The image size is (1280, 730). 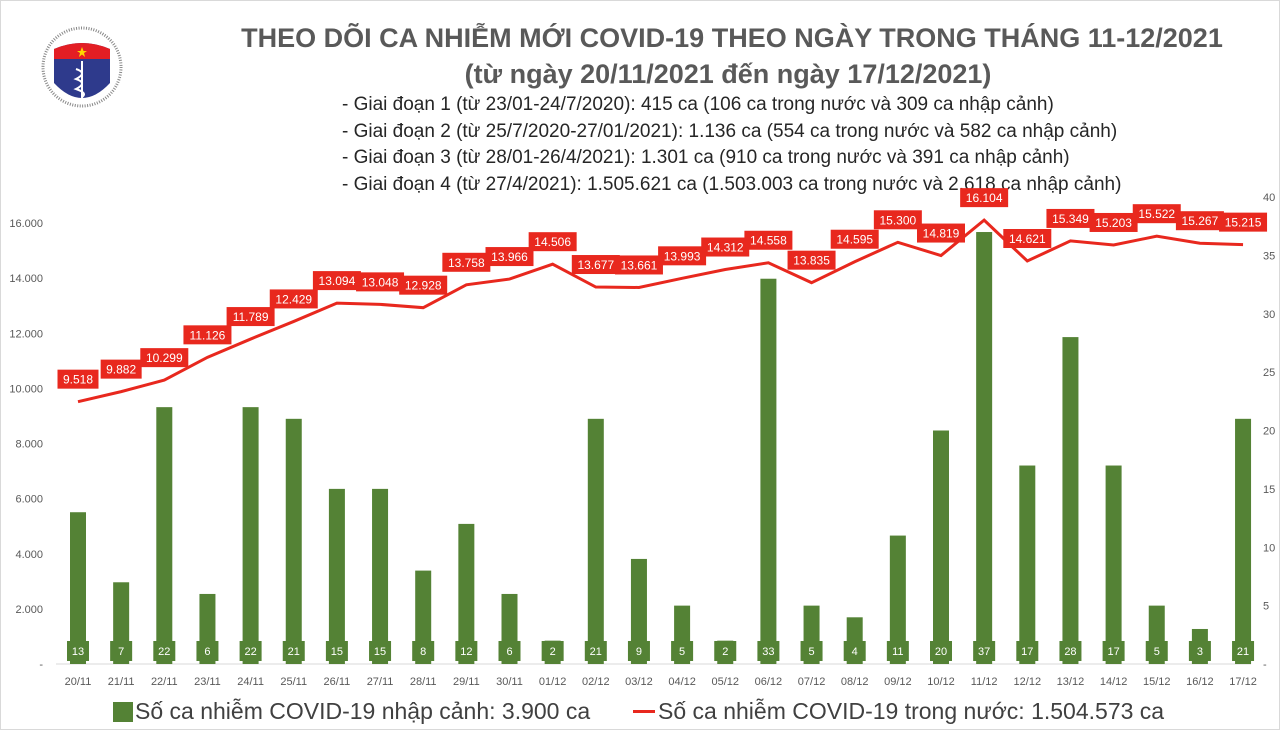 I want to click on line-data-label: 11.789, so click(x=251, y=317).